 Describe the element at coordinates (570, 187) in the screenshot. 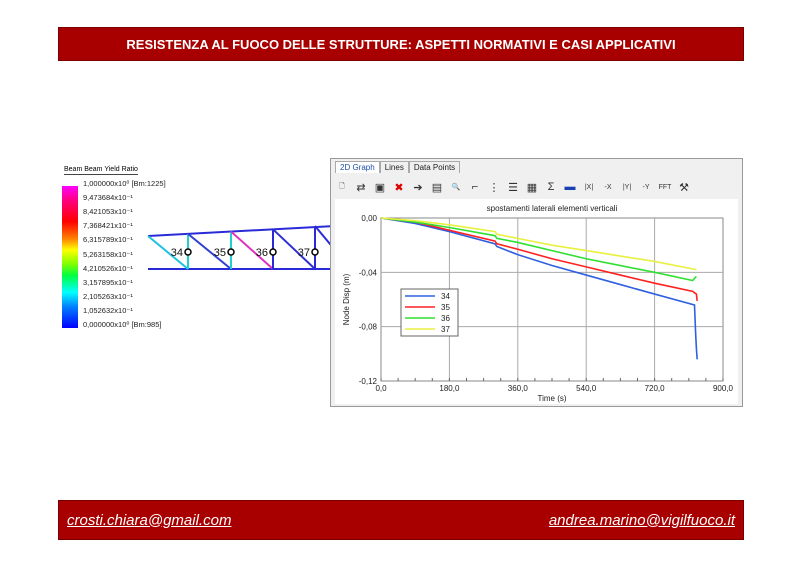

I see `car-icon: ▬` at that location.